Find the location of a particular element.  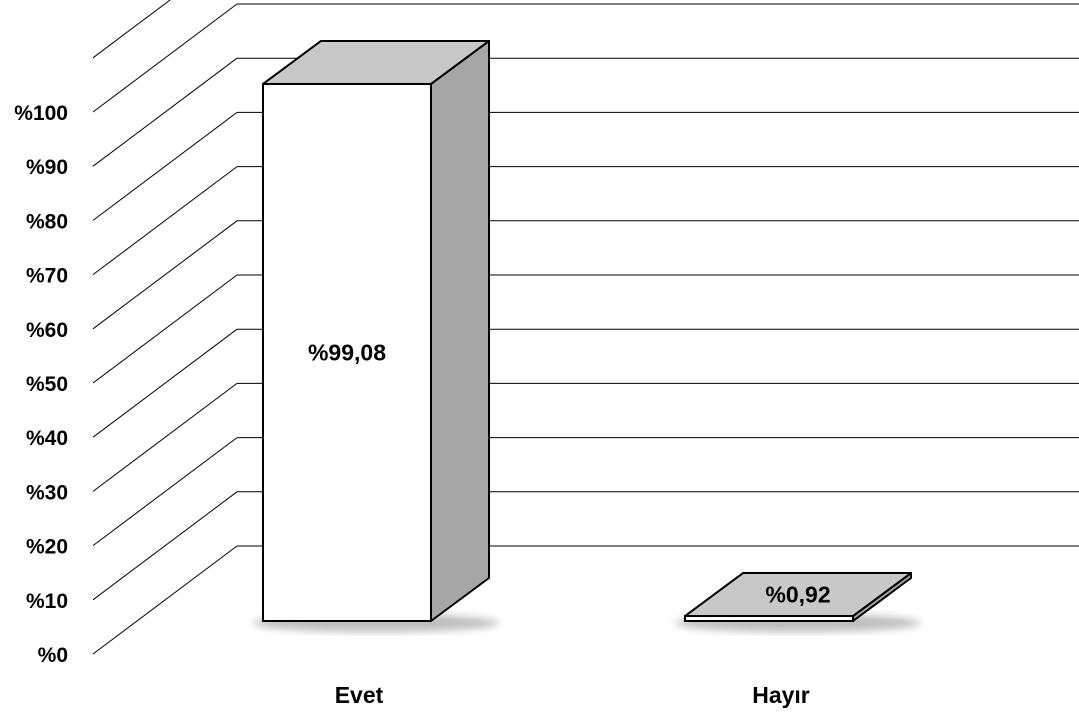

y-tick-label: %50 is located at coordinates (47, 384).